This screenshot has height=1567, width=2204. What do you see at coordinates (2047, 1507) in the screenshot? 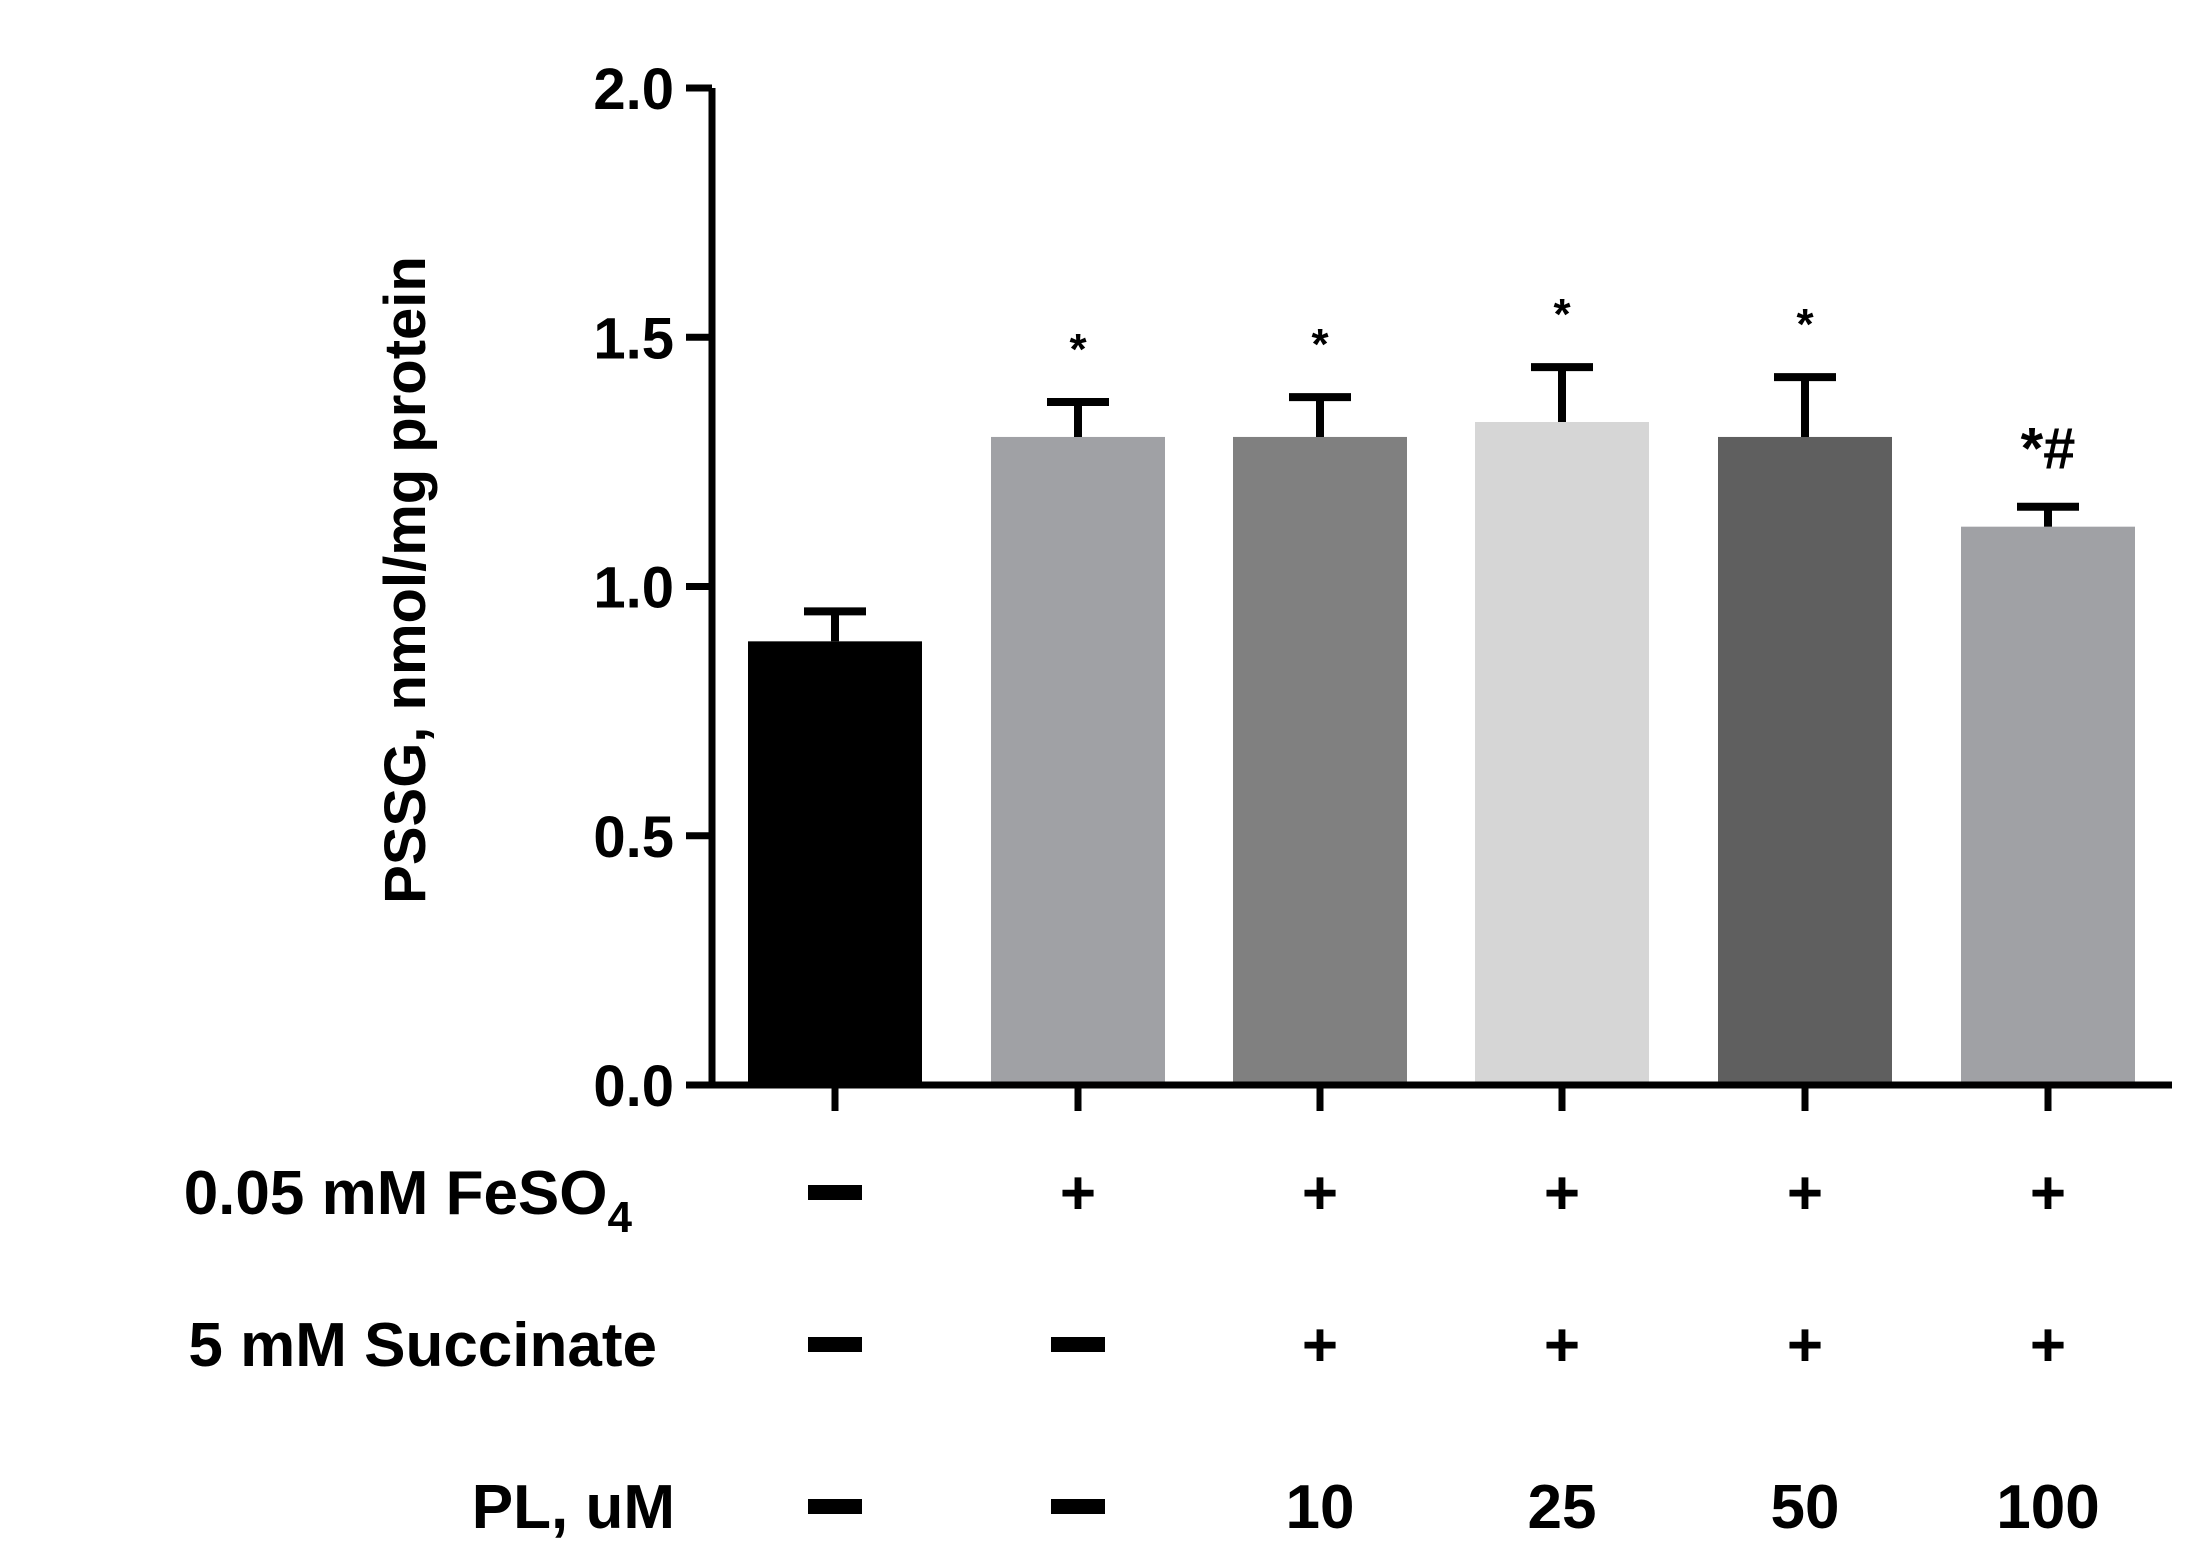
I see `condition-value: 100` at bounding box center [2047, 1507].